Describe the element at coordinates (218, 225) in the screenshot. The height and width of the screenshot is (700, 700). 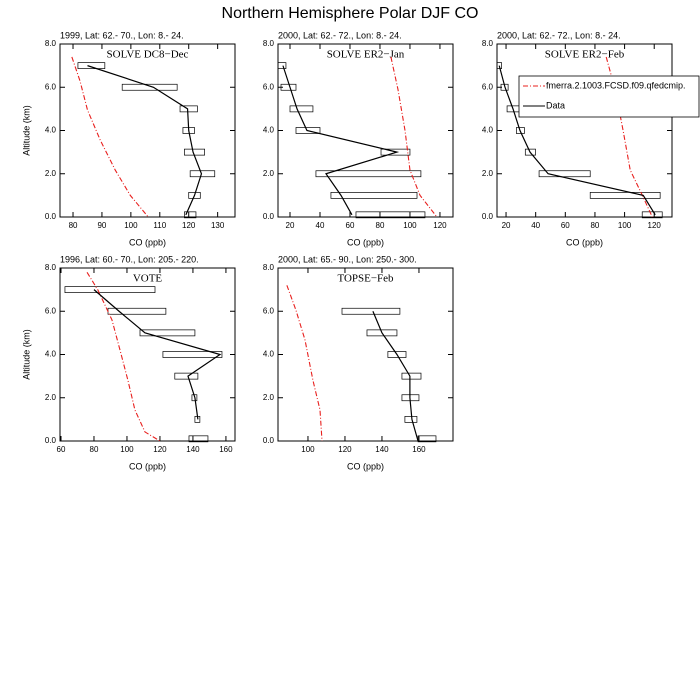
I see `x-tick-label: 130` at that location.